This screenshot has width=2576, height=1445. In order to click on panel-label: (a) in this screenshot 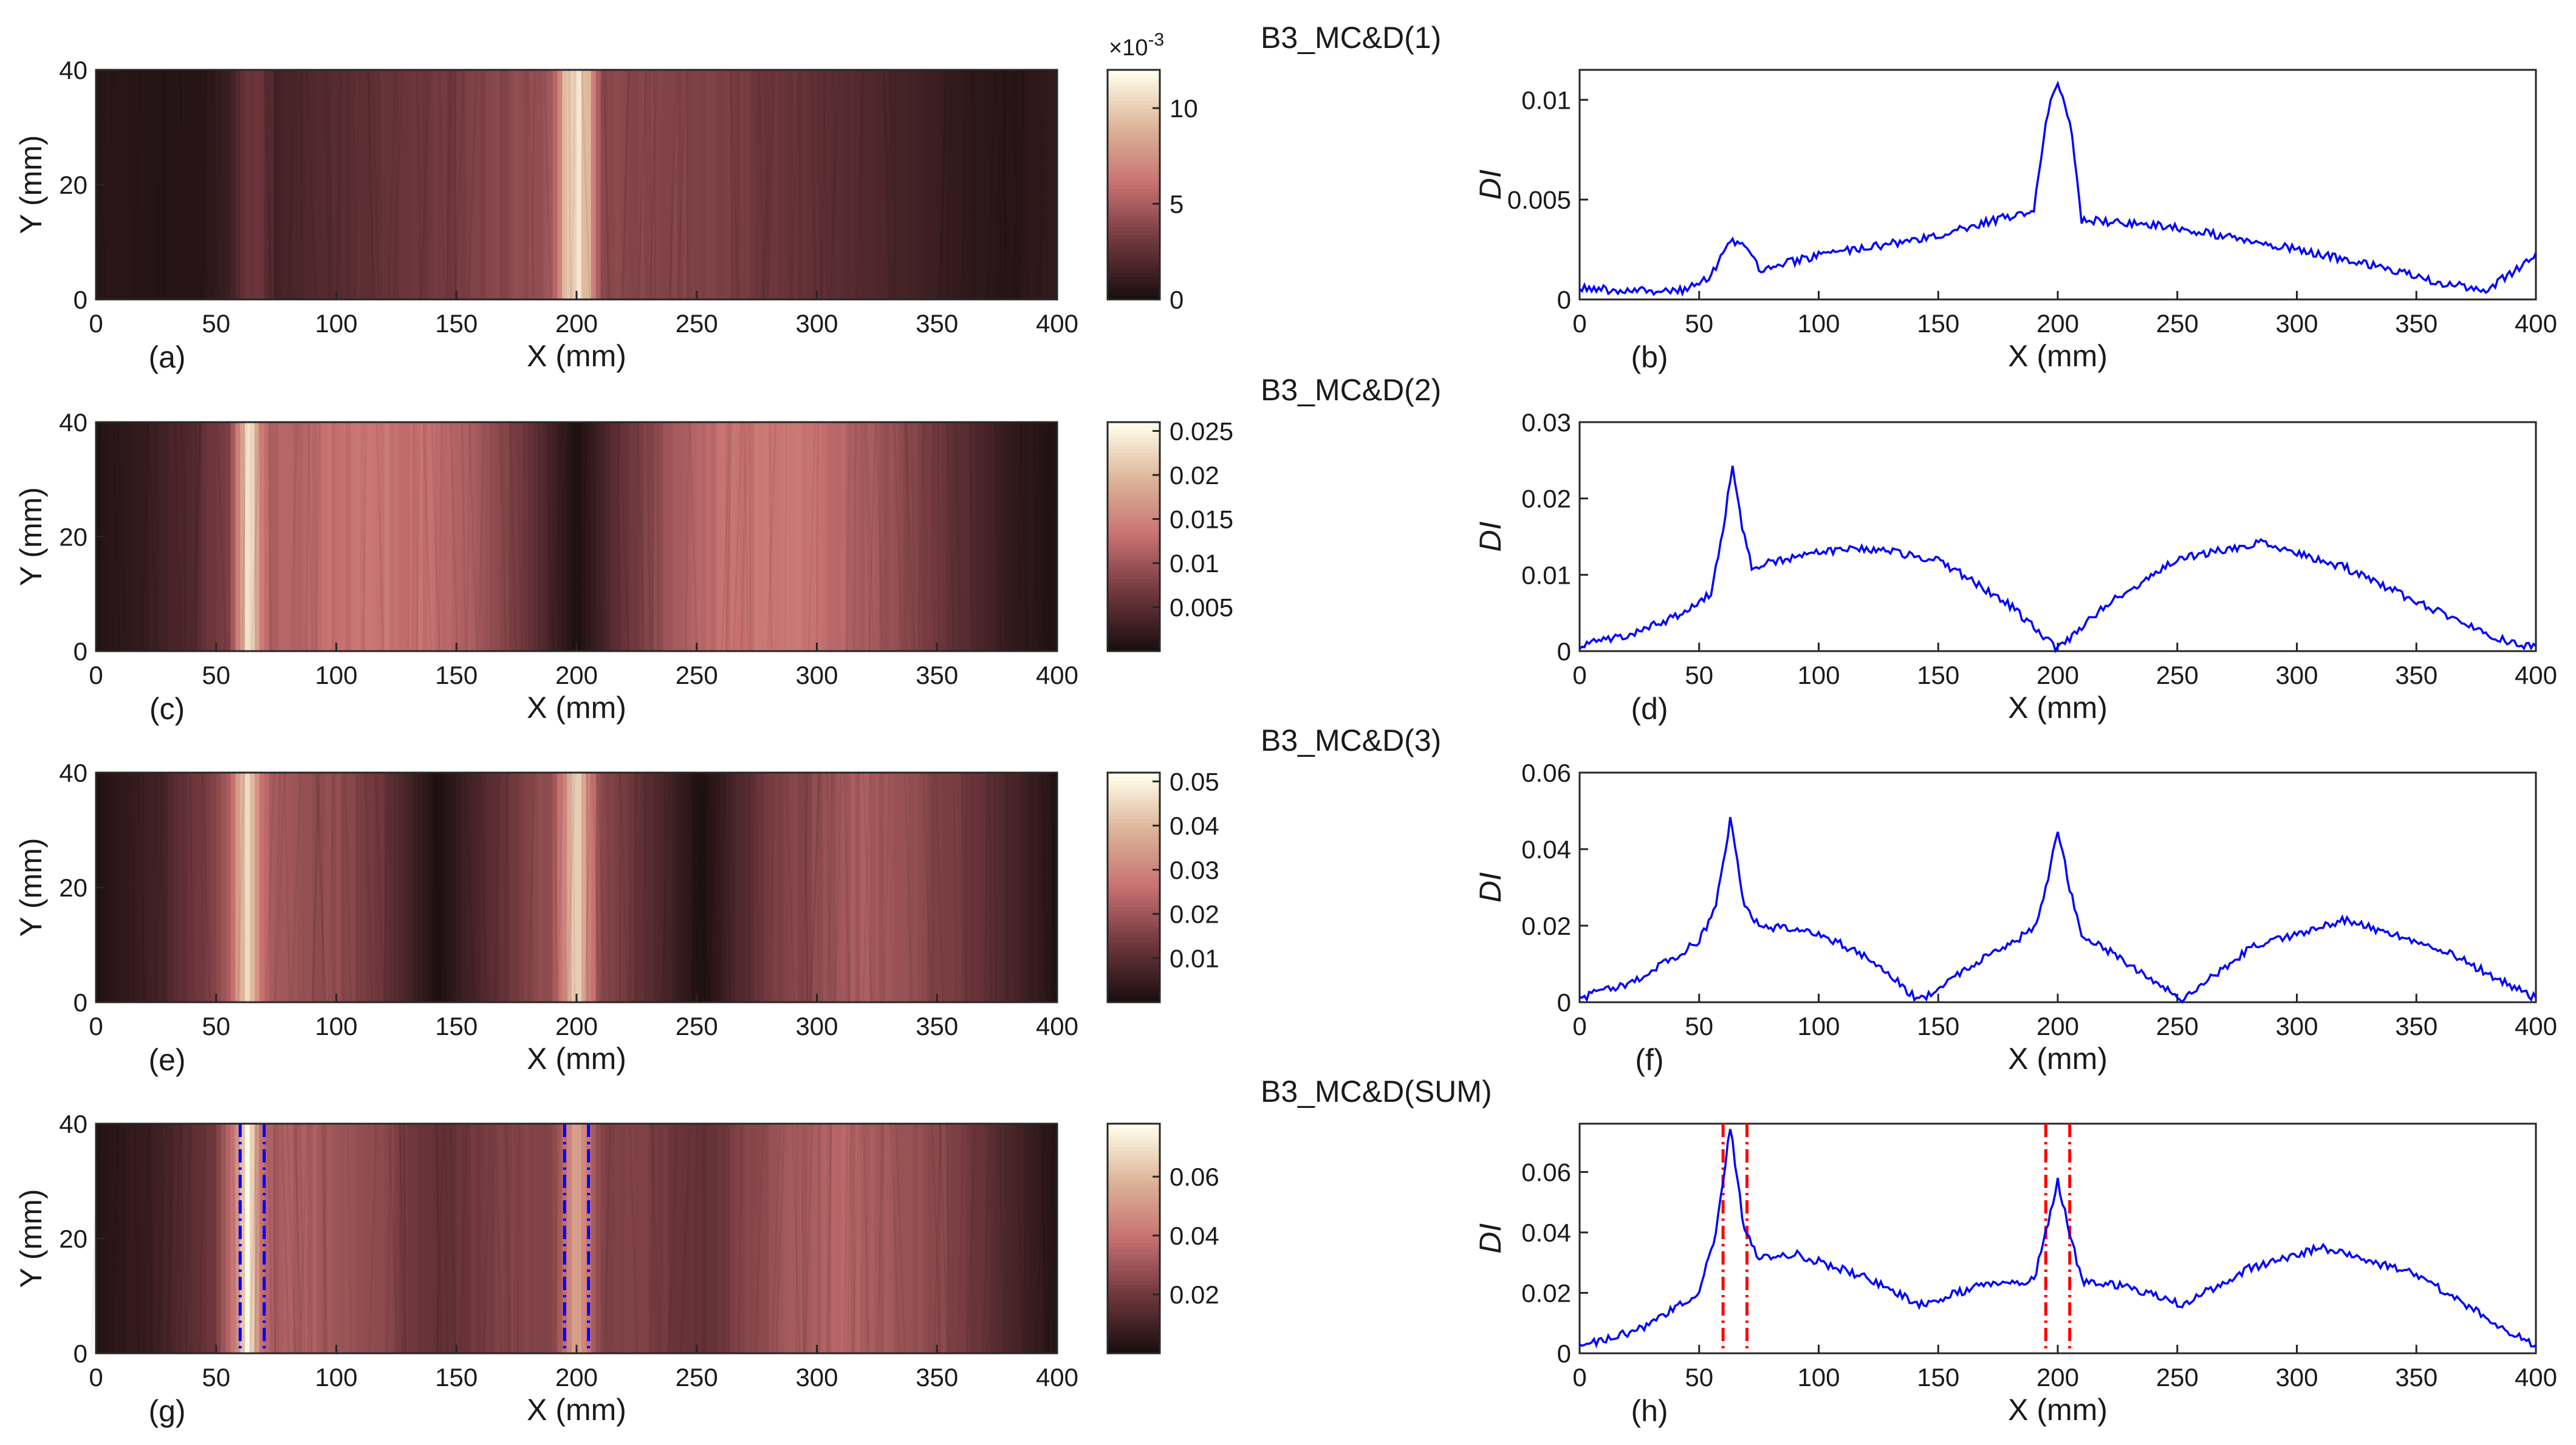, I will do `click(166, 357)`.